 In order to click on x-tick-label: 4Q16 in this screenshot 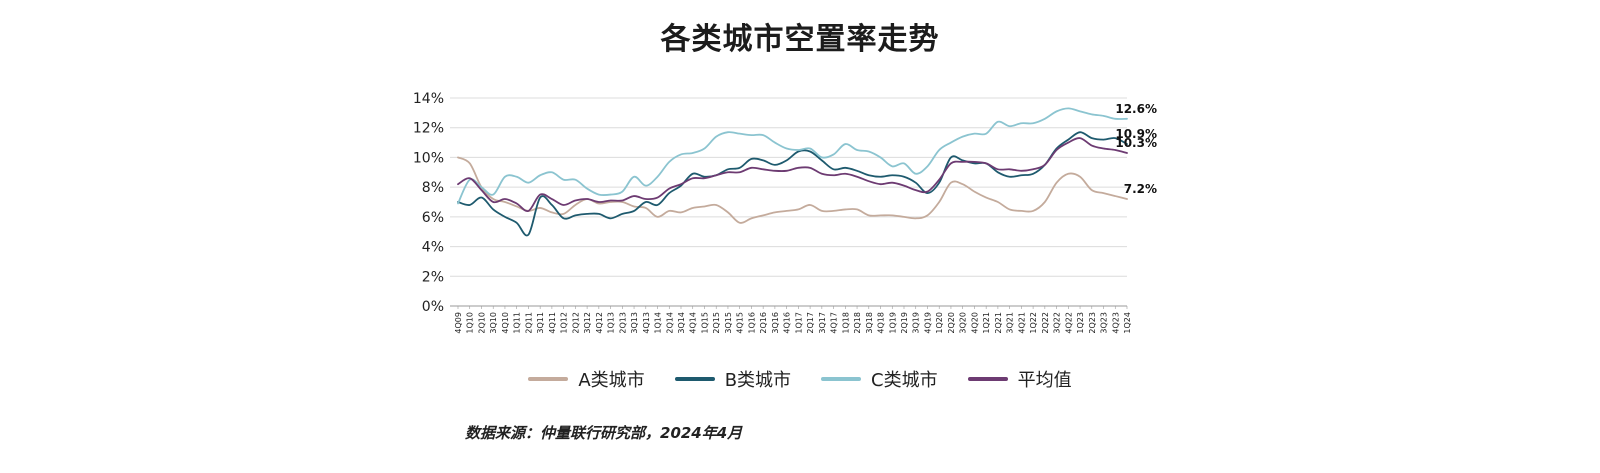, I will do `click(787, 323)`.